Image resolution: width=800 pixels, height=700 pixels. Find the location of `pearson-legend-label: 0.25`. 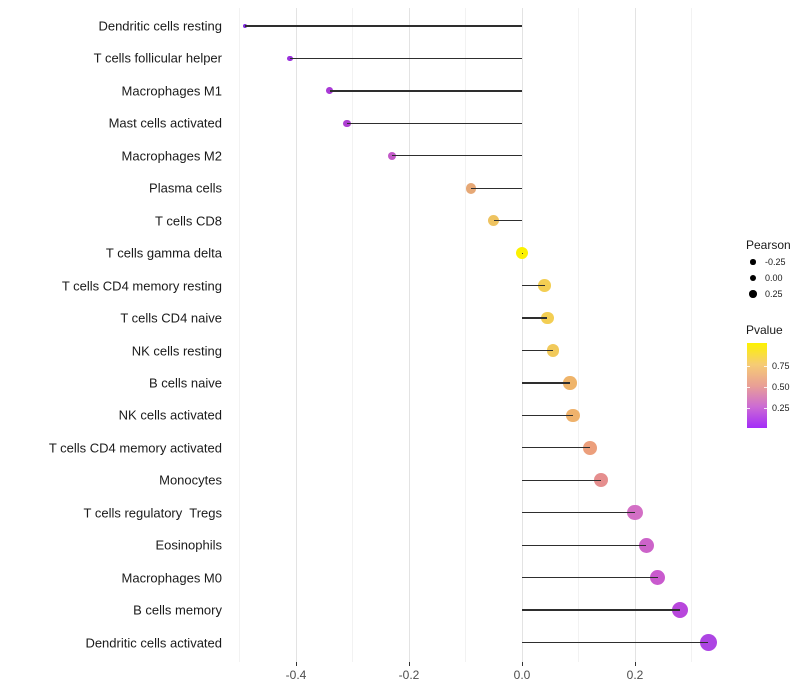

pearson-legend-label: 0.25 is located at coordinates (774, 294).